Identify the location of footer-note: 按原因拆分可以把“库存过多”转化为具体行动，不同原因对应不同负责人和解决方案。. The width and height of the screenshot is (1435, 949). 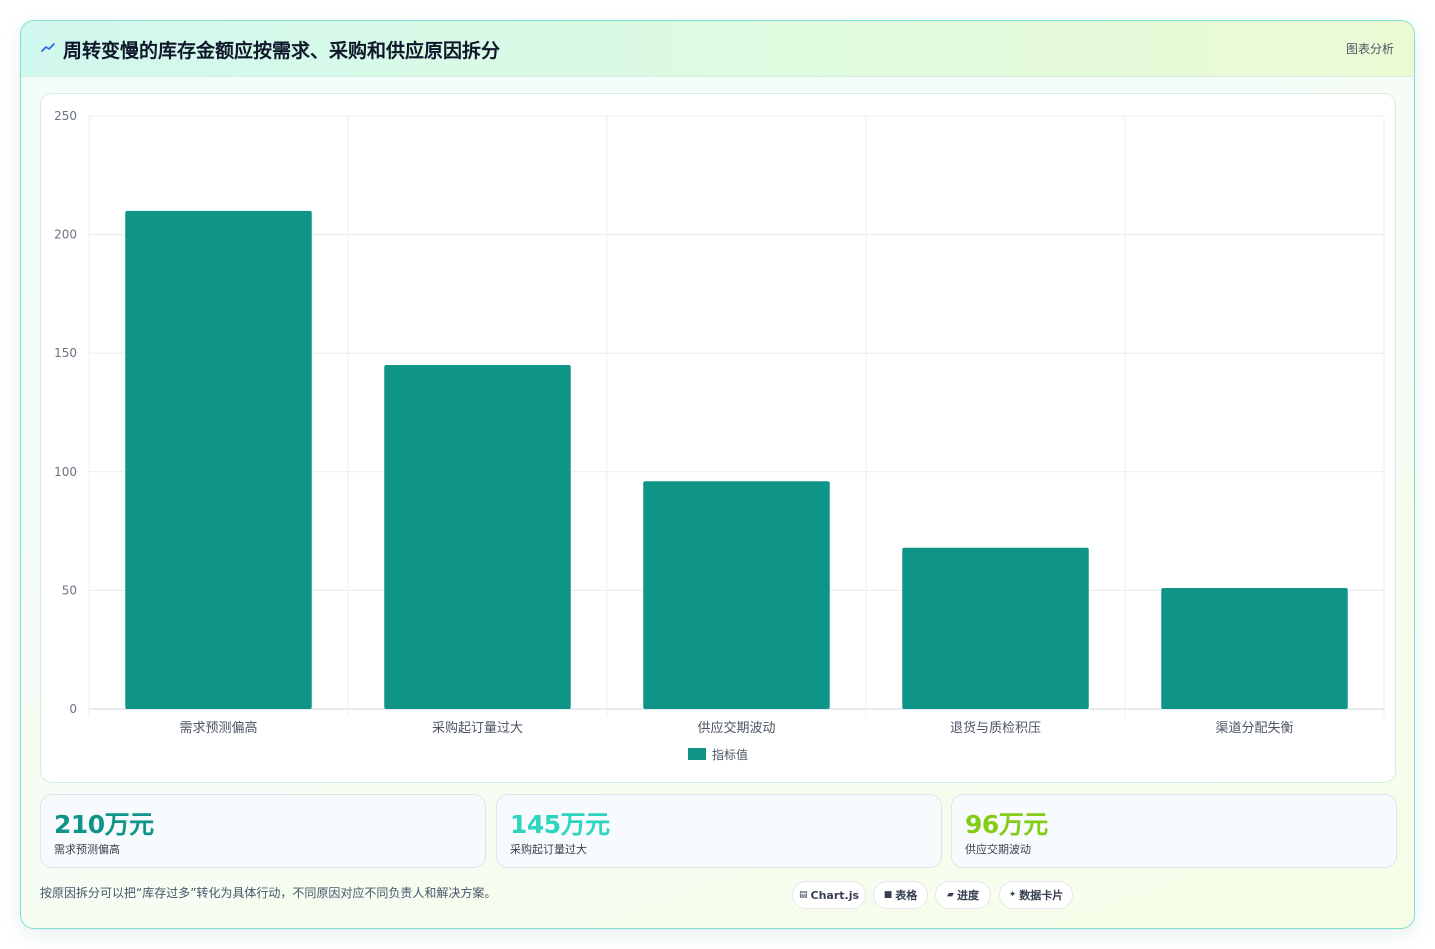
(268, 893).